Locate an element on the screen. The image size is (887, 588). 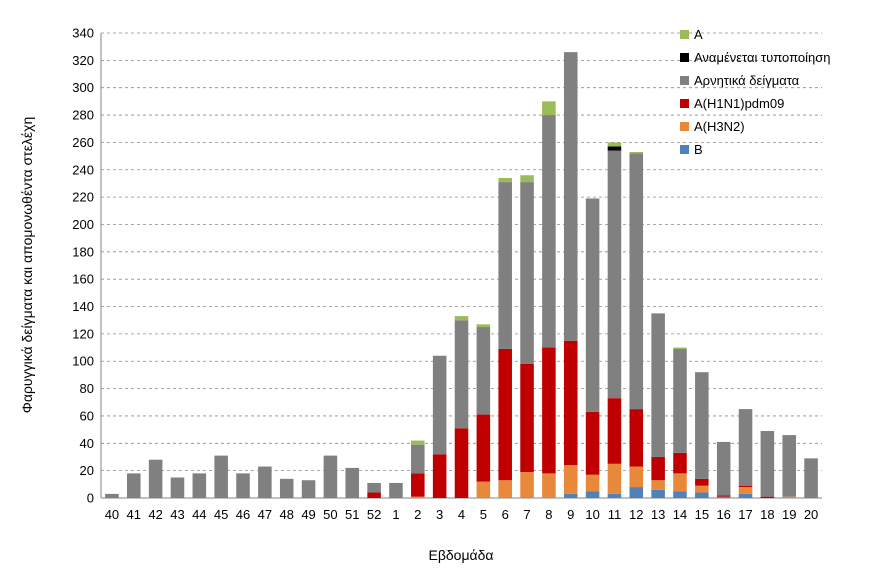
y-tick-label: 240 is located at coordinates (83, 169).